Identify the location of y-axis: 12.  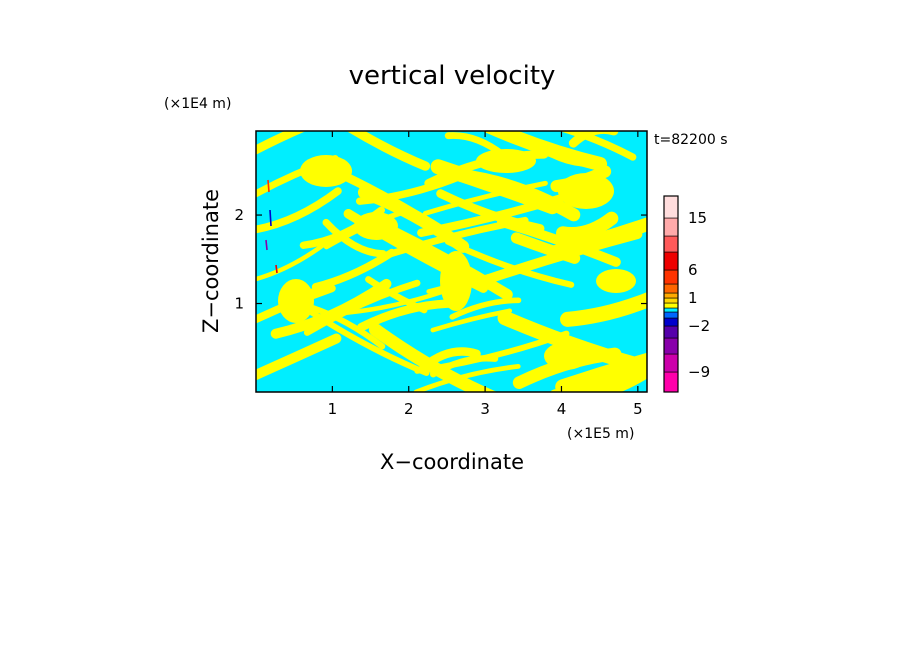
(440, 259).